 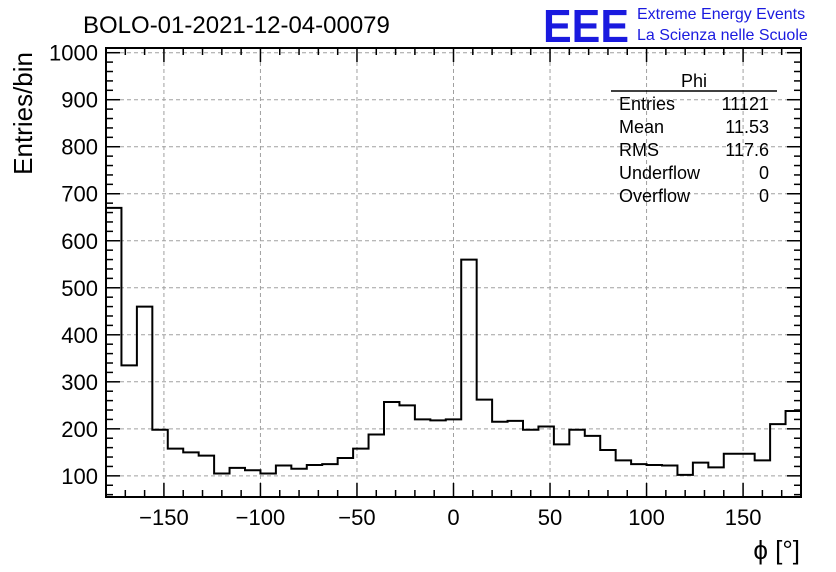 I want to click on y-tick-label: 700, so click(x=79, y=194).